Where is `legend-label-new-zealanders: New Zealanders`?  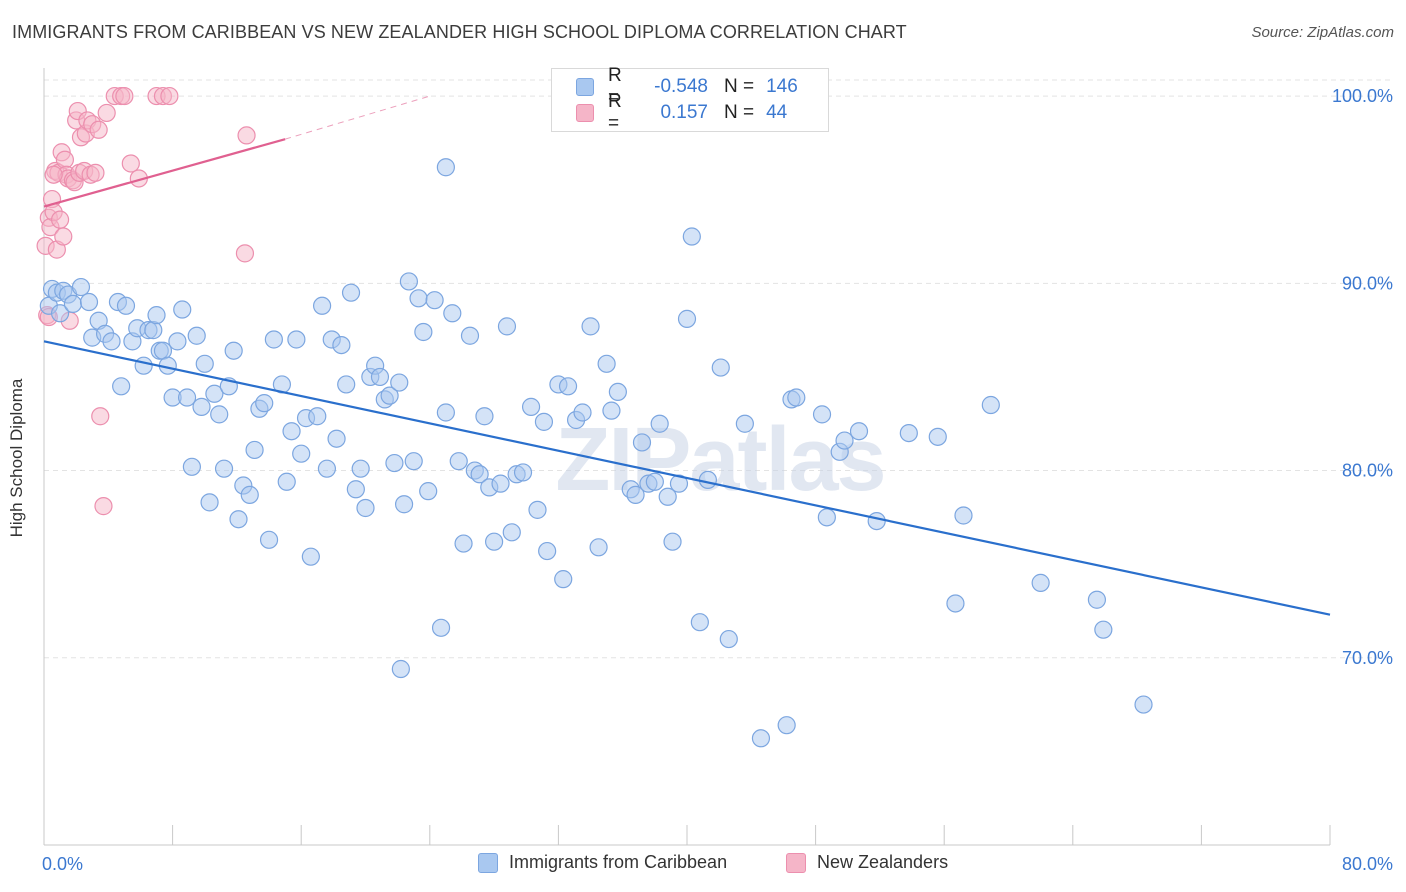
legend-label-new-zealanders: New Zealanders is located at coordinates (883, 862).